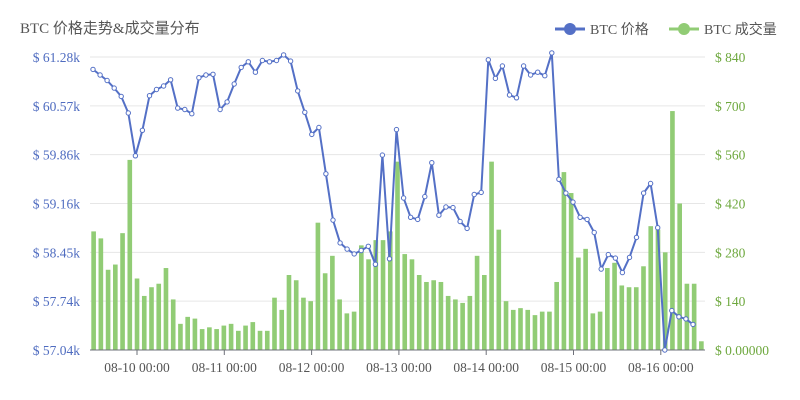 The width and height of the screenshot is (800, 400). I want to click on legend-item-price: BTC 价格, so click(602, 30).